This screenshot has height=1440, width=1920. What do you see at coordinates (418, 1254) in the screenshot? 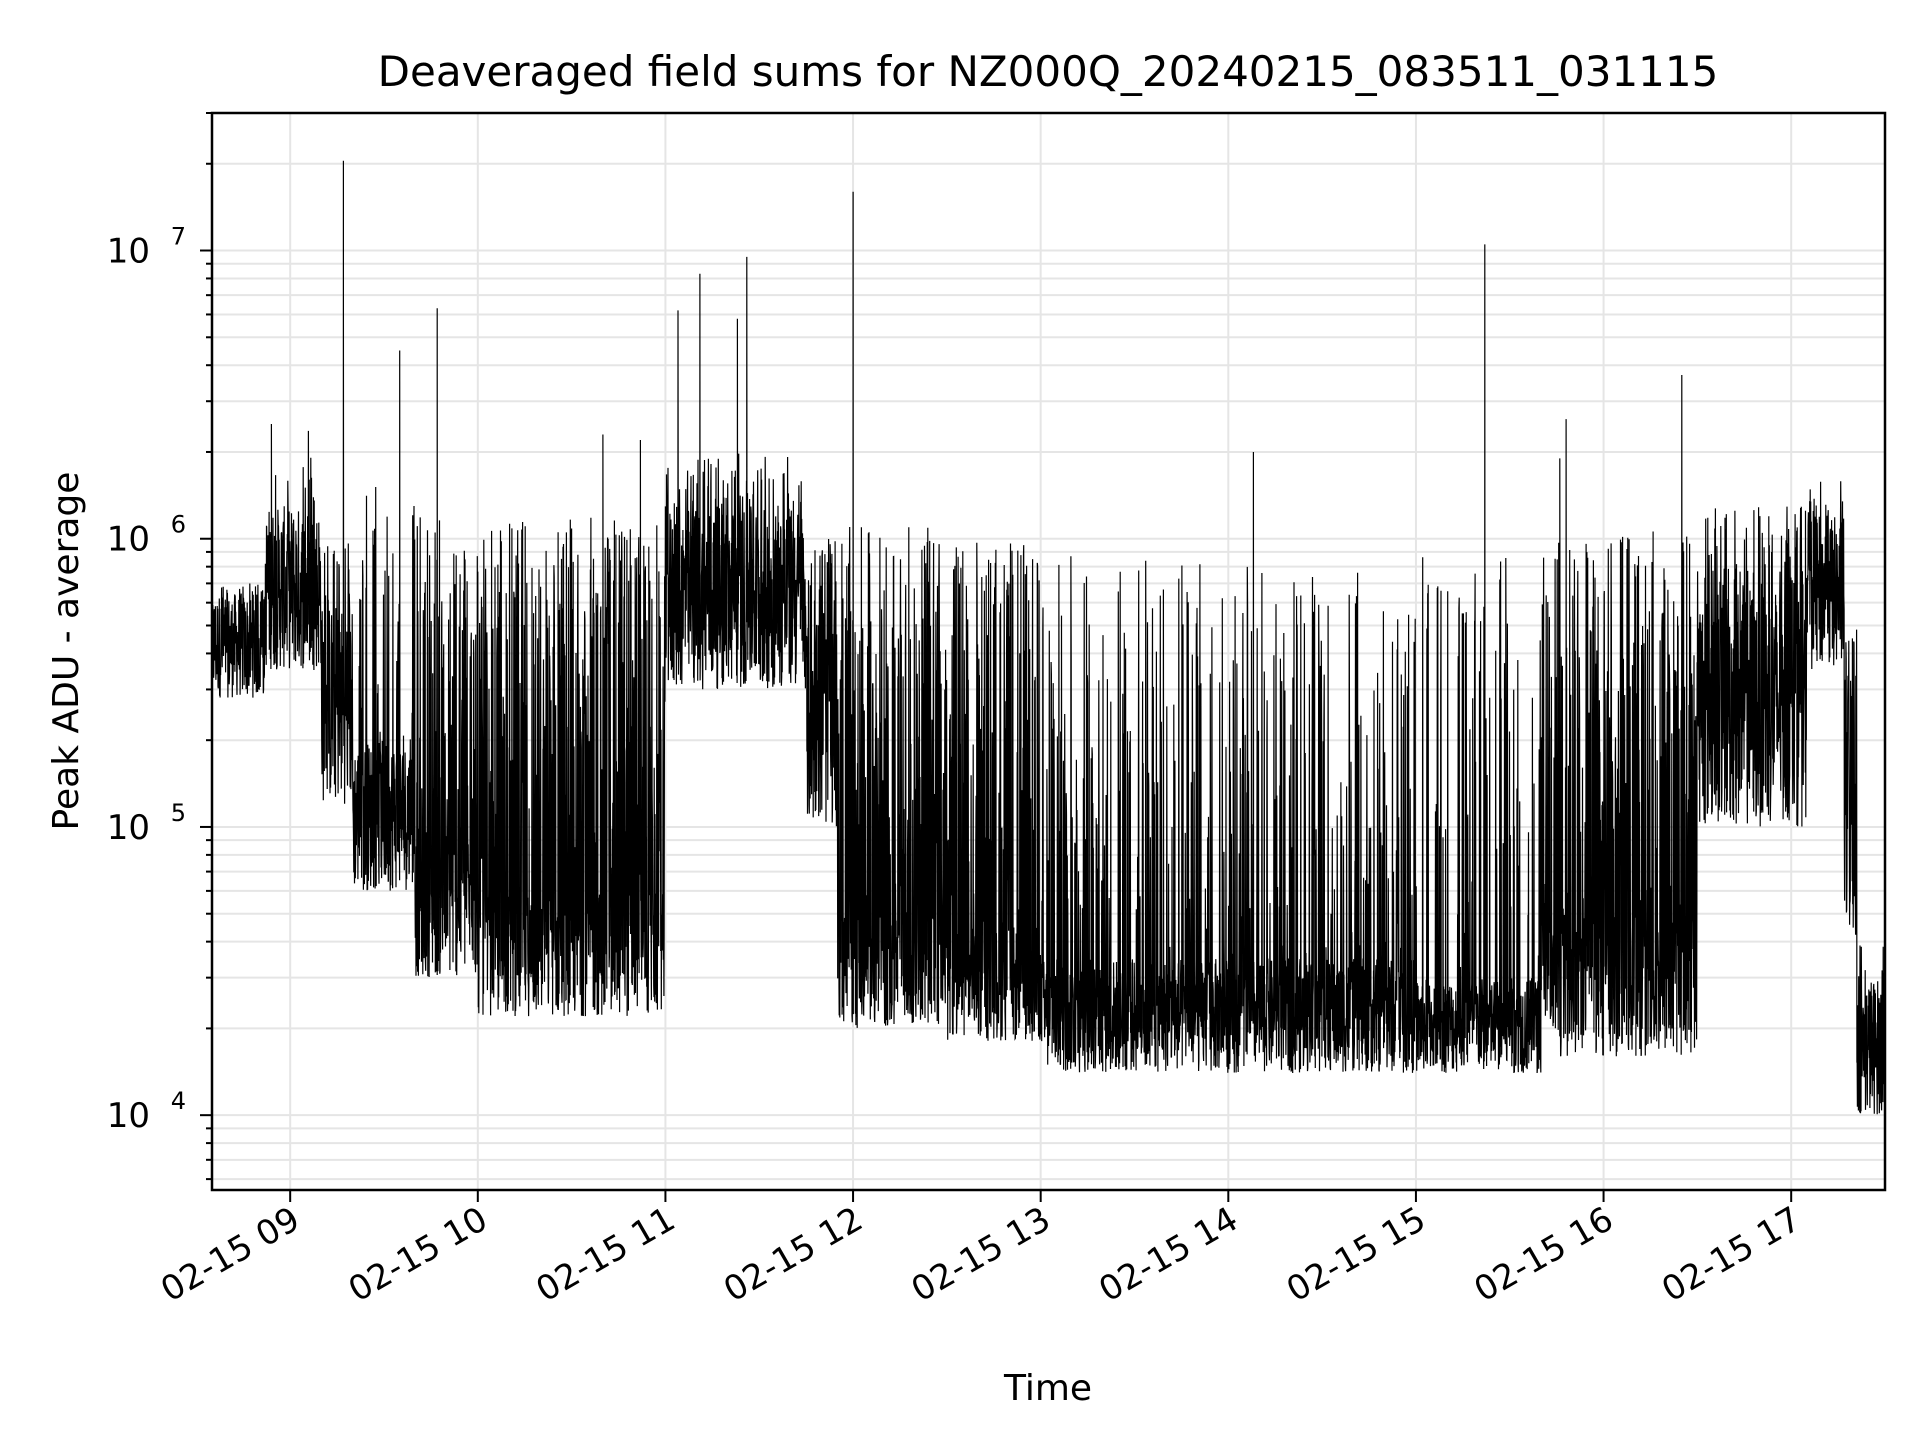
I see `x-tick-label: 02-15 10` at bounding box center [418, 1254].